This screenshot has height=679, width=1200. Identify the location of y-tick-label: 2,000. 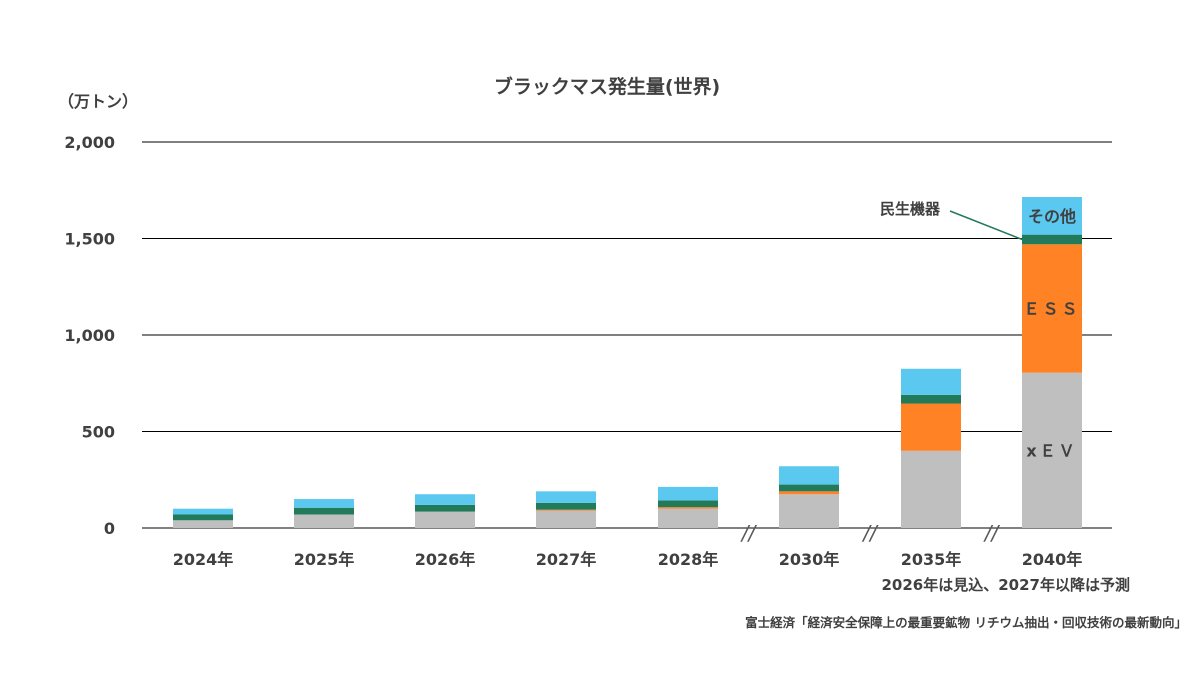
(89, 142).